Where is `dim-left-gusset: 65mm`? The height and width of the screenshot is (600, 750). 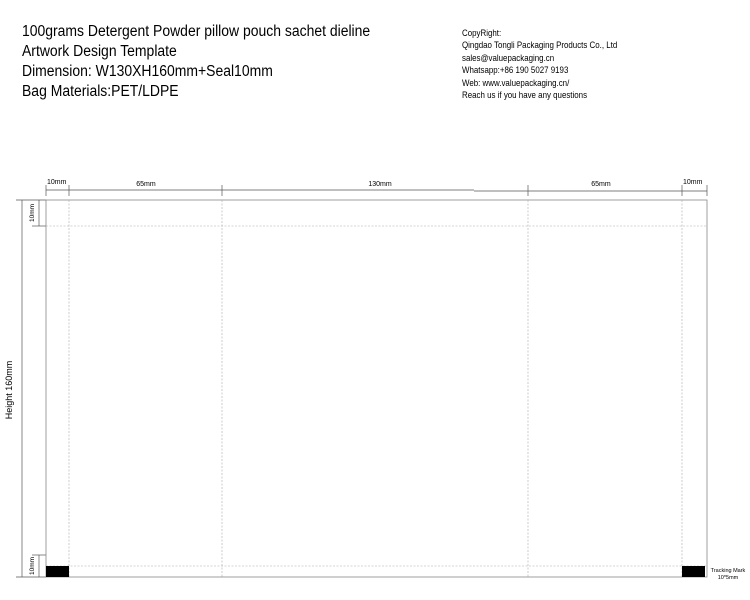
dim-left-gusset: 65mm is located at coordinates (146, 184).